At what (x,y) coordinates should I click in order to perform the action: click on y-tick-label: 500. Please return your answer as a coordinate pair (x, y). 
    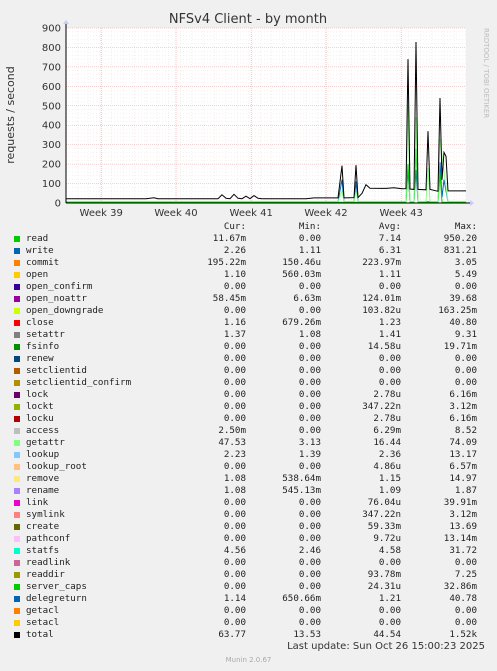
    Looking at the image, I should click on (51, 106).